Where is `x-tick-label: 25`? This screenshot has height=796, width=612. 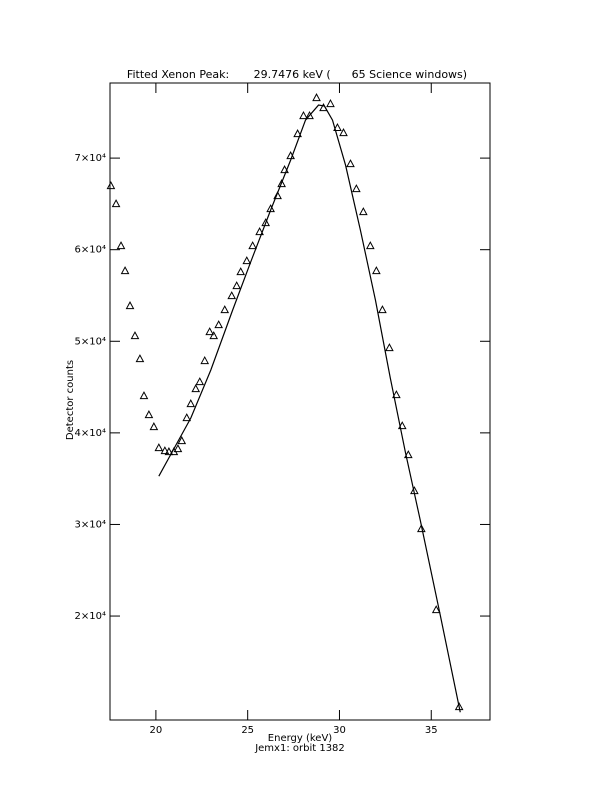 x-tick-label: 25 is located at coordinates (247, 730).